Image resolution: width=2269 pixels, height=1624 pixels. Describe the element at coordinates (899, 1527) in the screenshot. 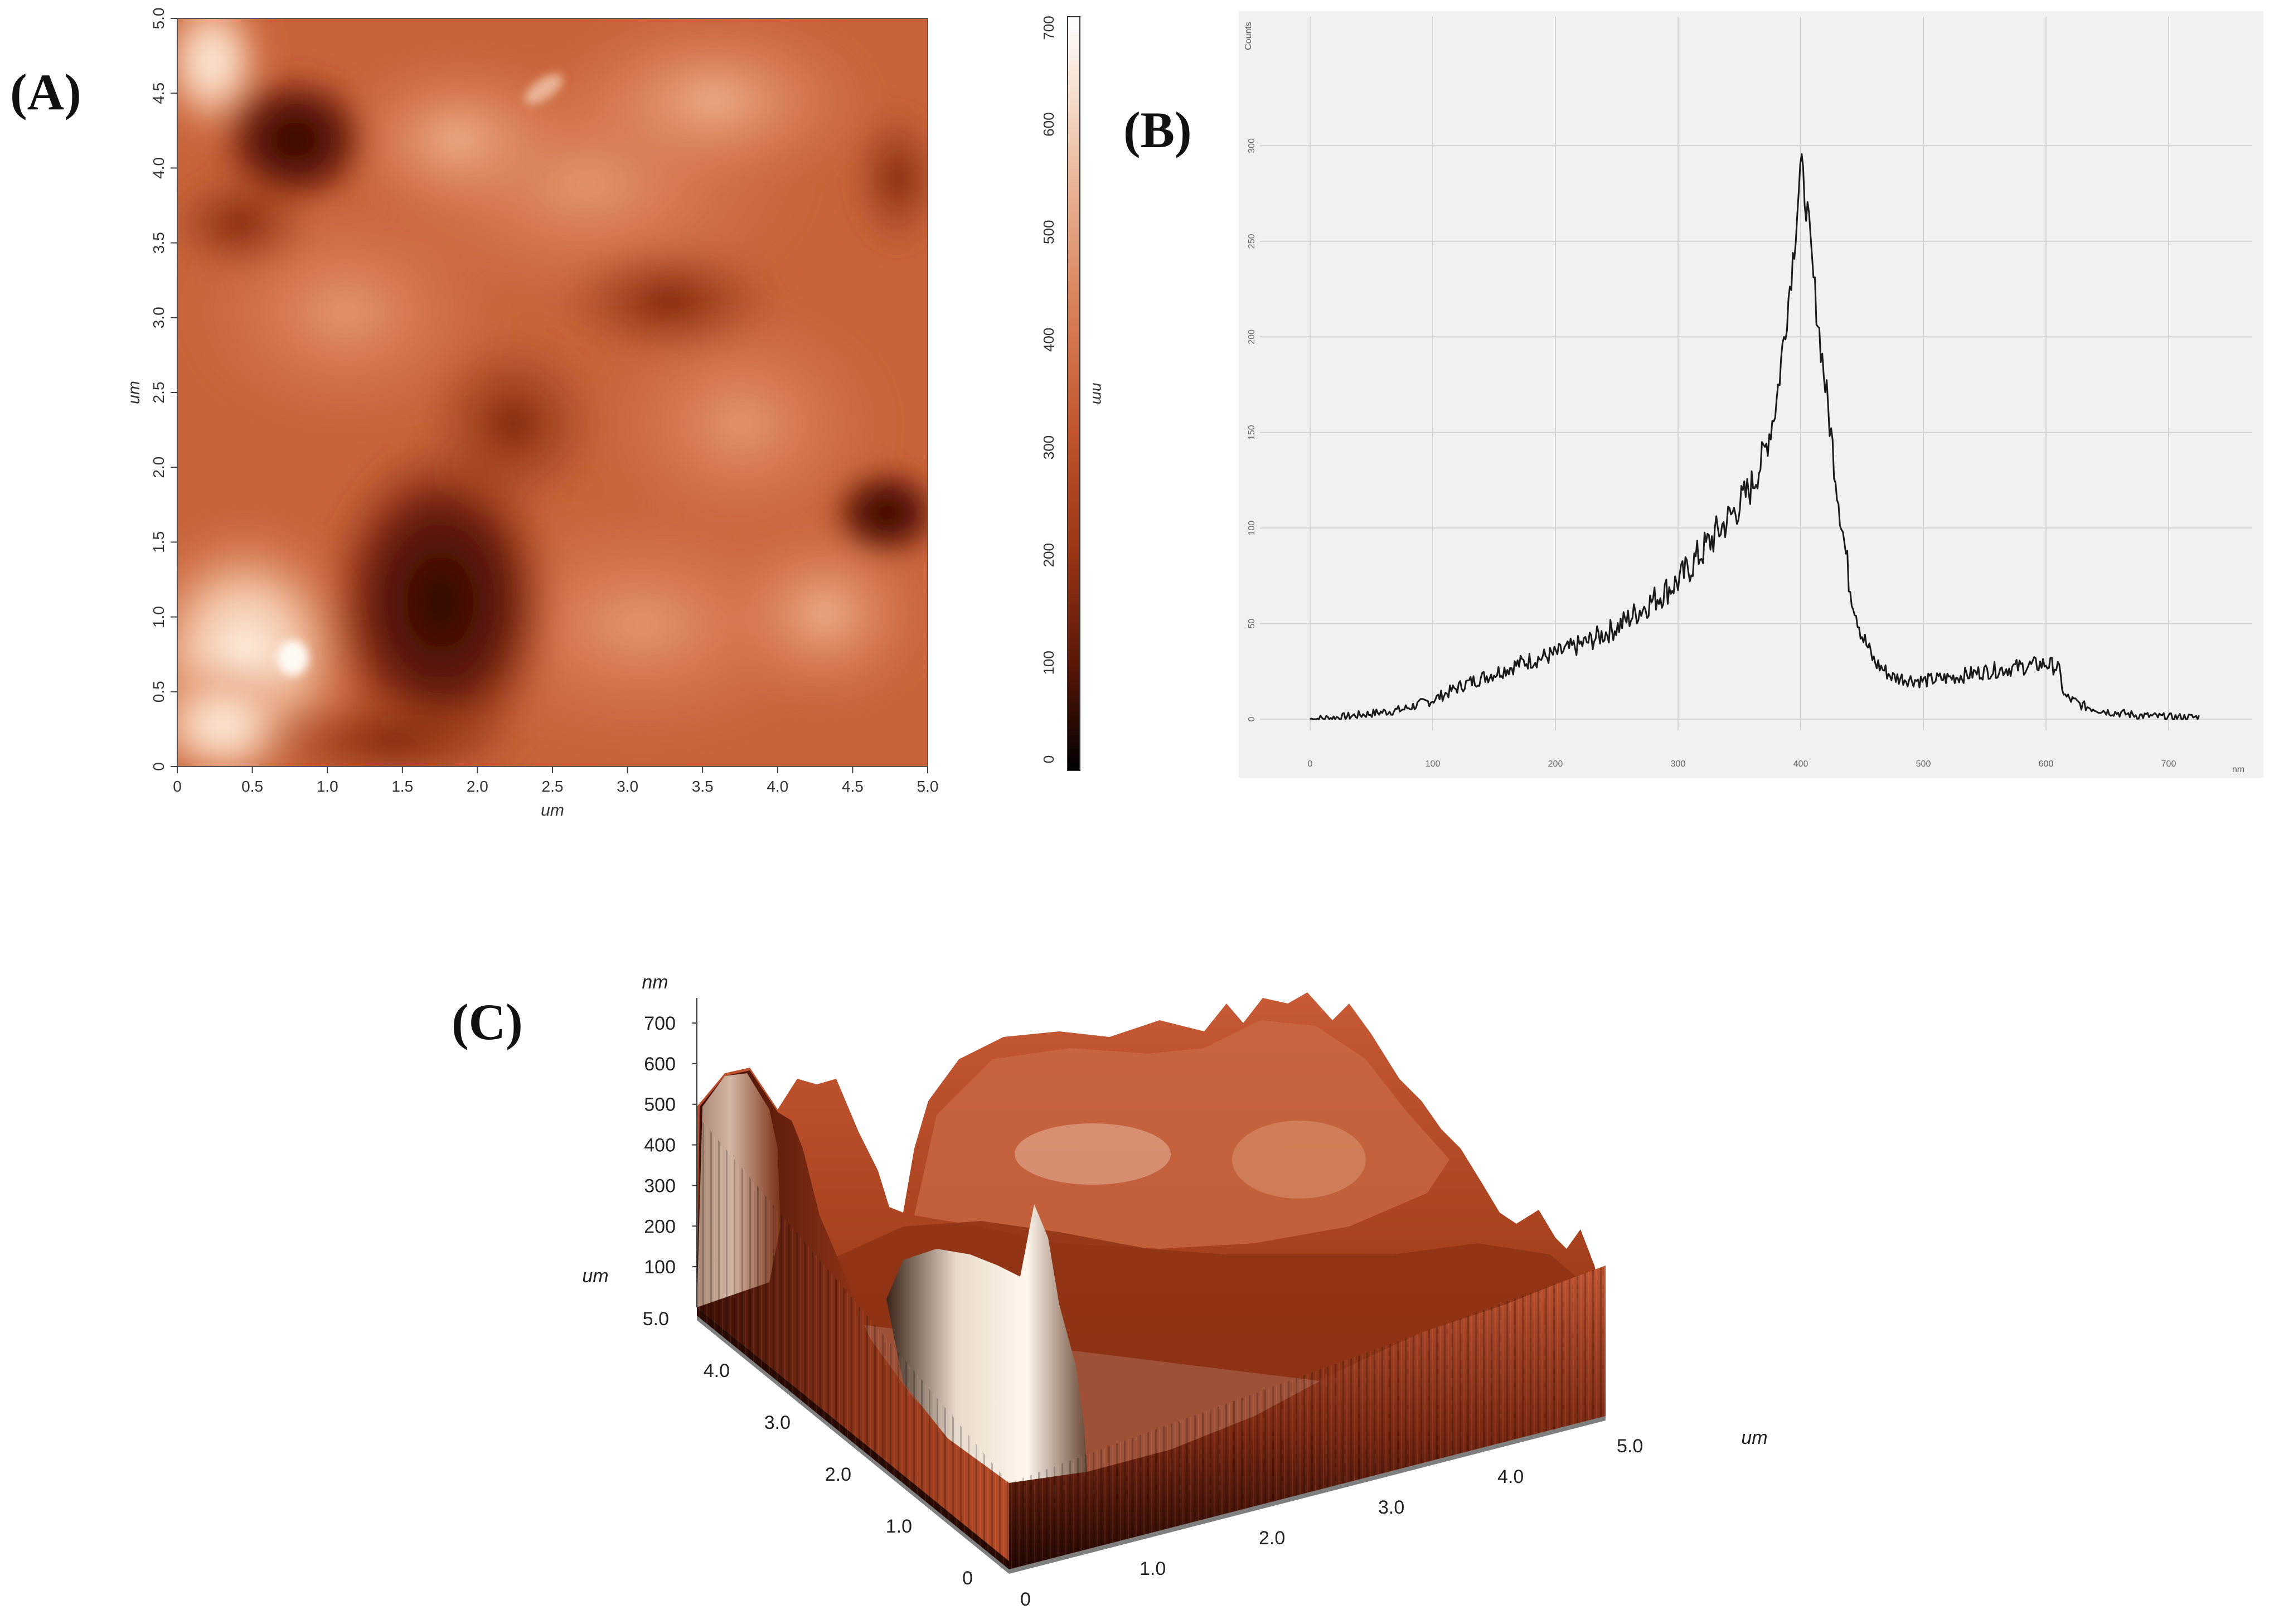

I see `panel-c-y-tick-label: 1.0` at that location.